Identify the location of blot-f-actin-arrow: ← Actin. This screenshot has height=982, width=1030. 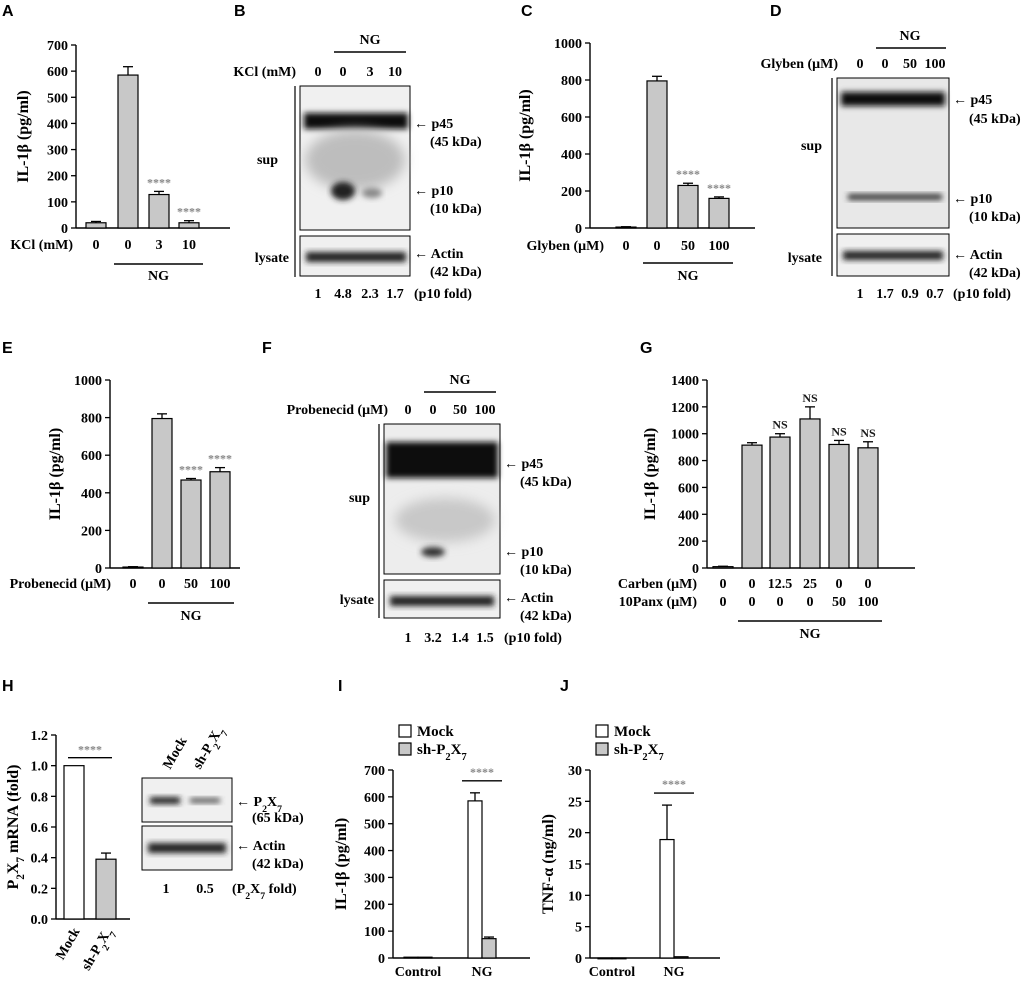
(529, 598).